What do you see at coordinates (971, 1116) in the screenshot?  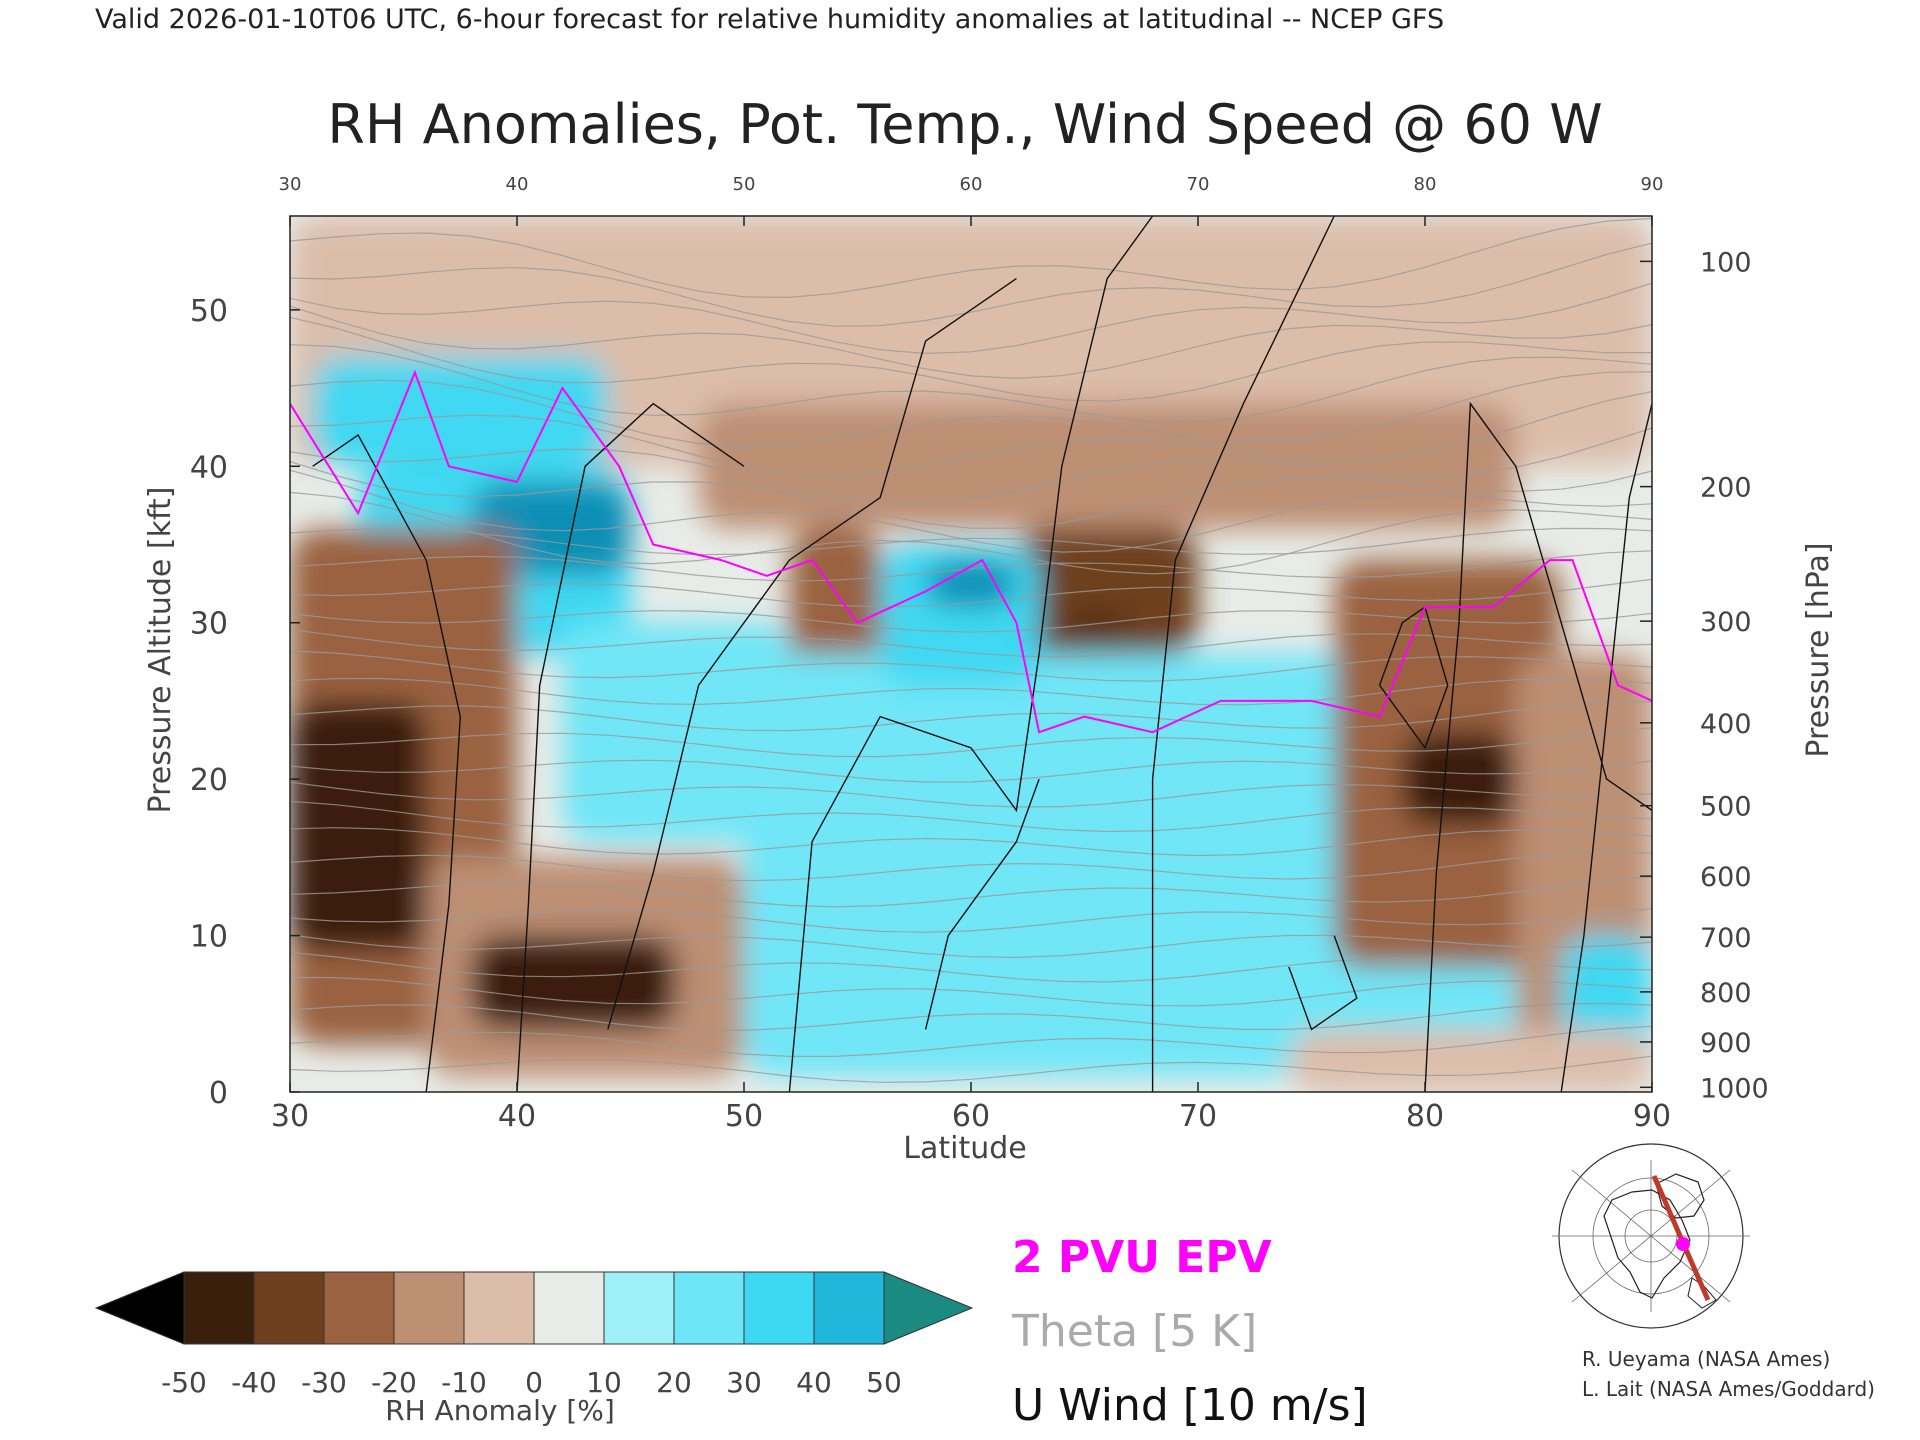 I see `x-tick-label: 60` at bounding box center [971, 1116].